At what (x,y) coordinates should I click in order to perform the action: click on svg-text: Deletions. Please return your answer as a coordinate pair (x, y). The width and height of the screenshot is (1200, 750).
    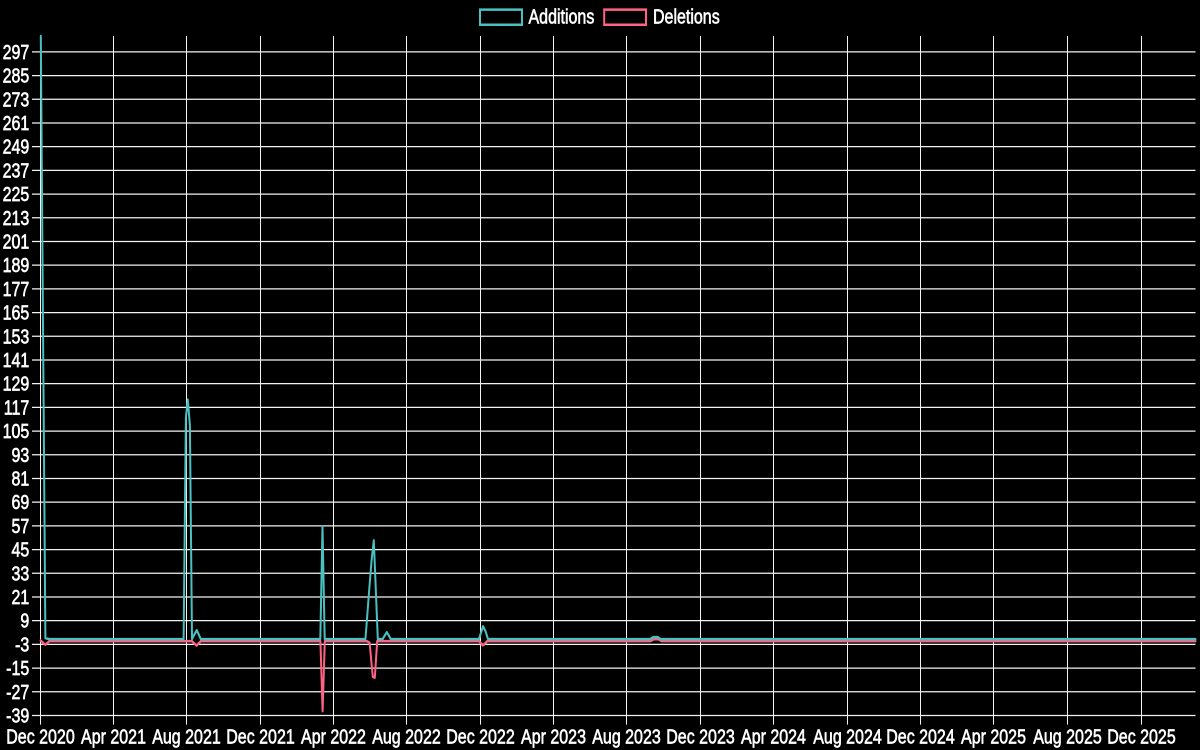
    Looking at the image, I should click on (686, 17).